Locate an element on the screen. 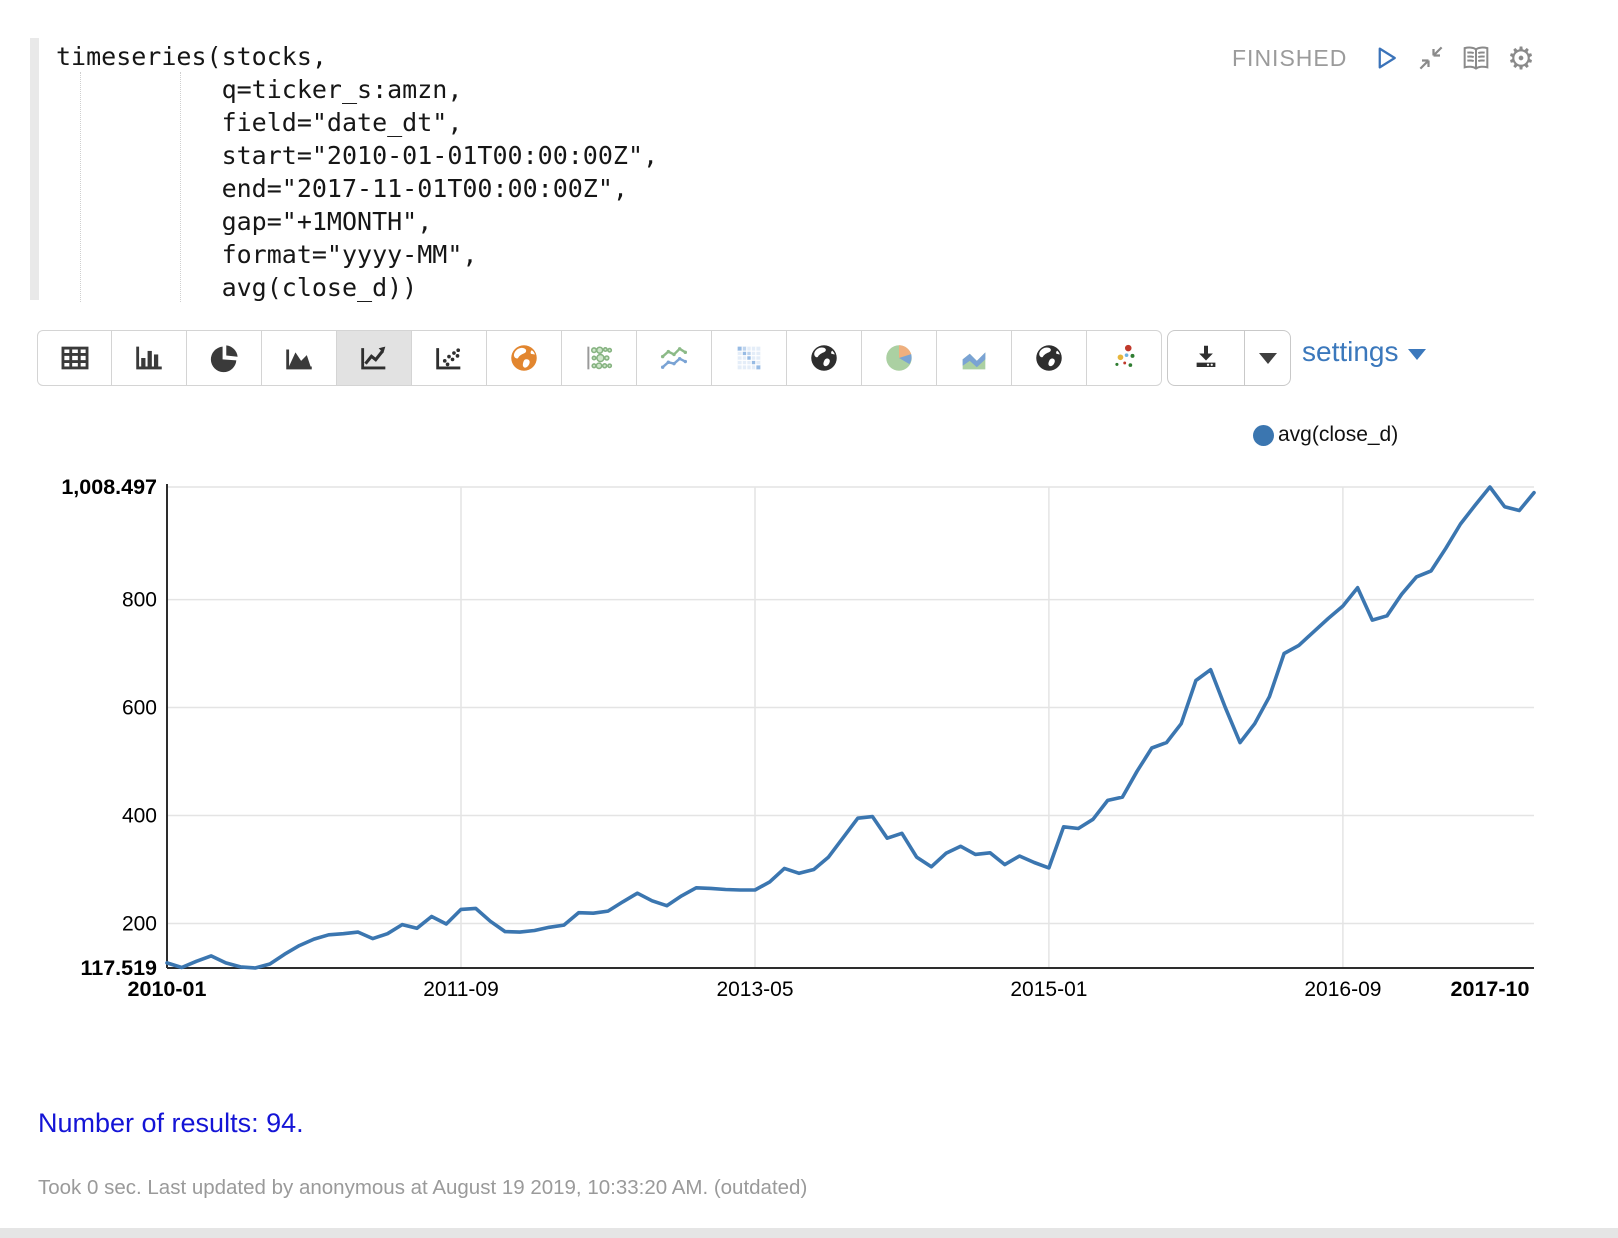 Image resolution: width=1618 pixels, height=1238 pixels. pie-chart-color-icon is located at coordinates (899, 358).